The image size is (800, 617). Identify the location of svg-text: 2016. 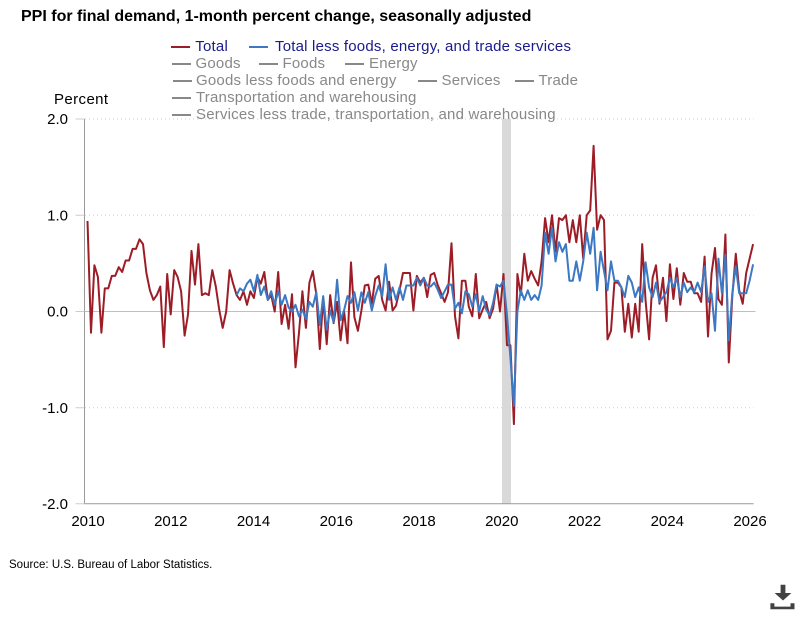
(336, 521).